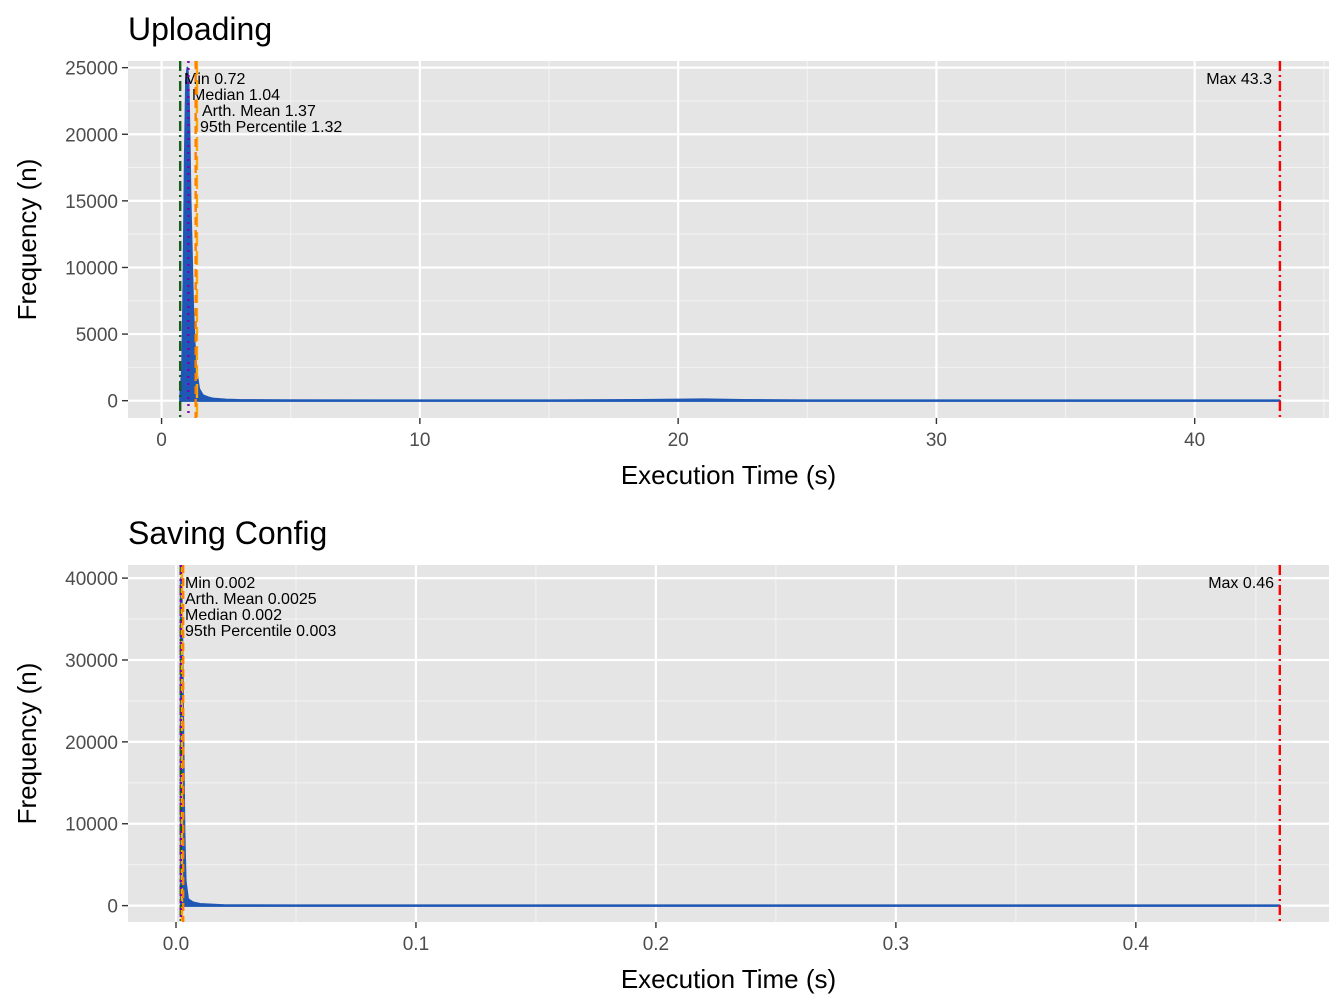 The width and height of the screenshot is (1344, 1008). What do you see at coordinates (259, 111) in the screenshot?
I see `reference-label-mean: Arth. Mean 1.37` at bounding box center [259, 111].